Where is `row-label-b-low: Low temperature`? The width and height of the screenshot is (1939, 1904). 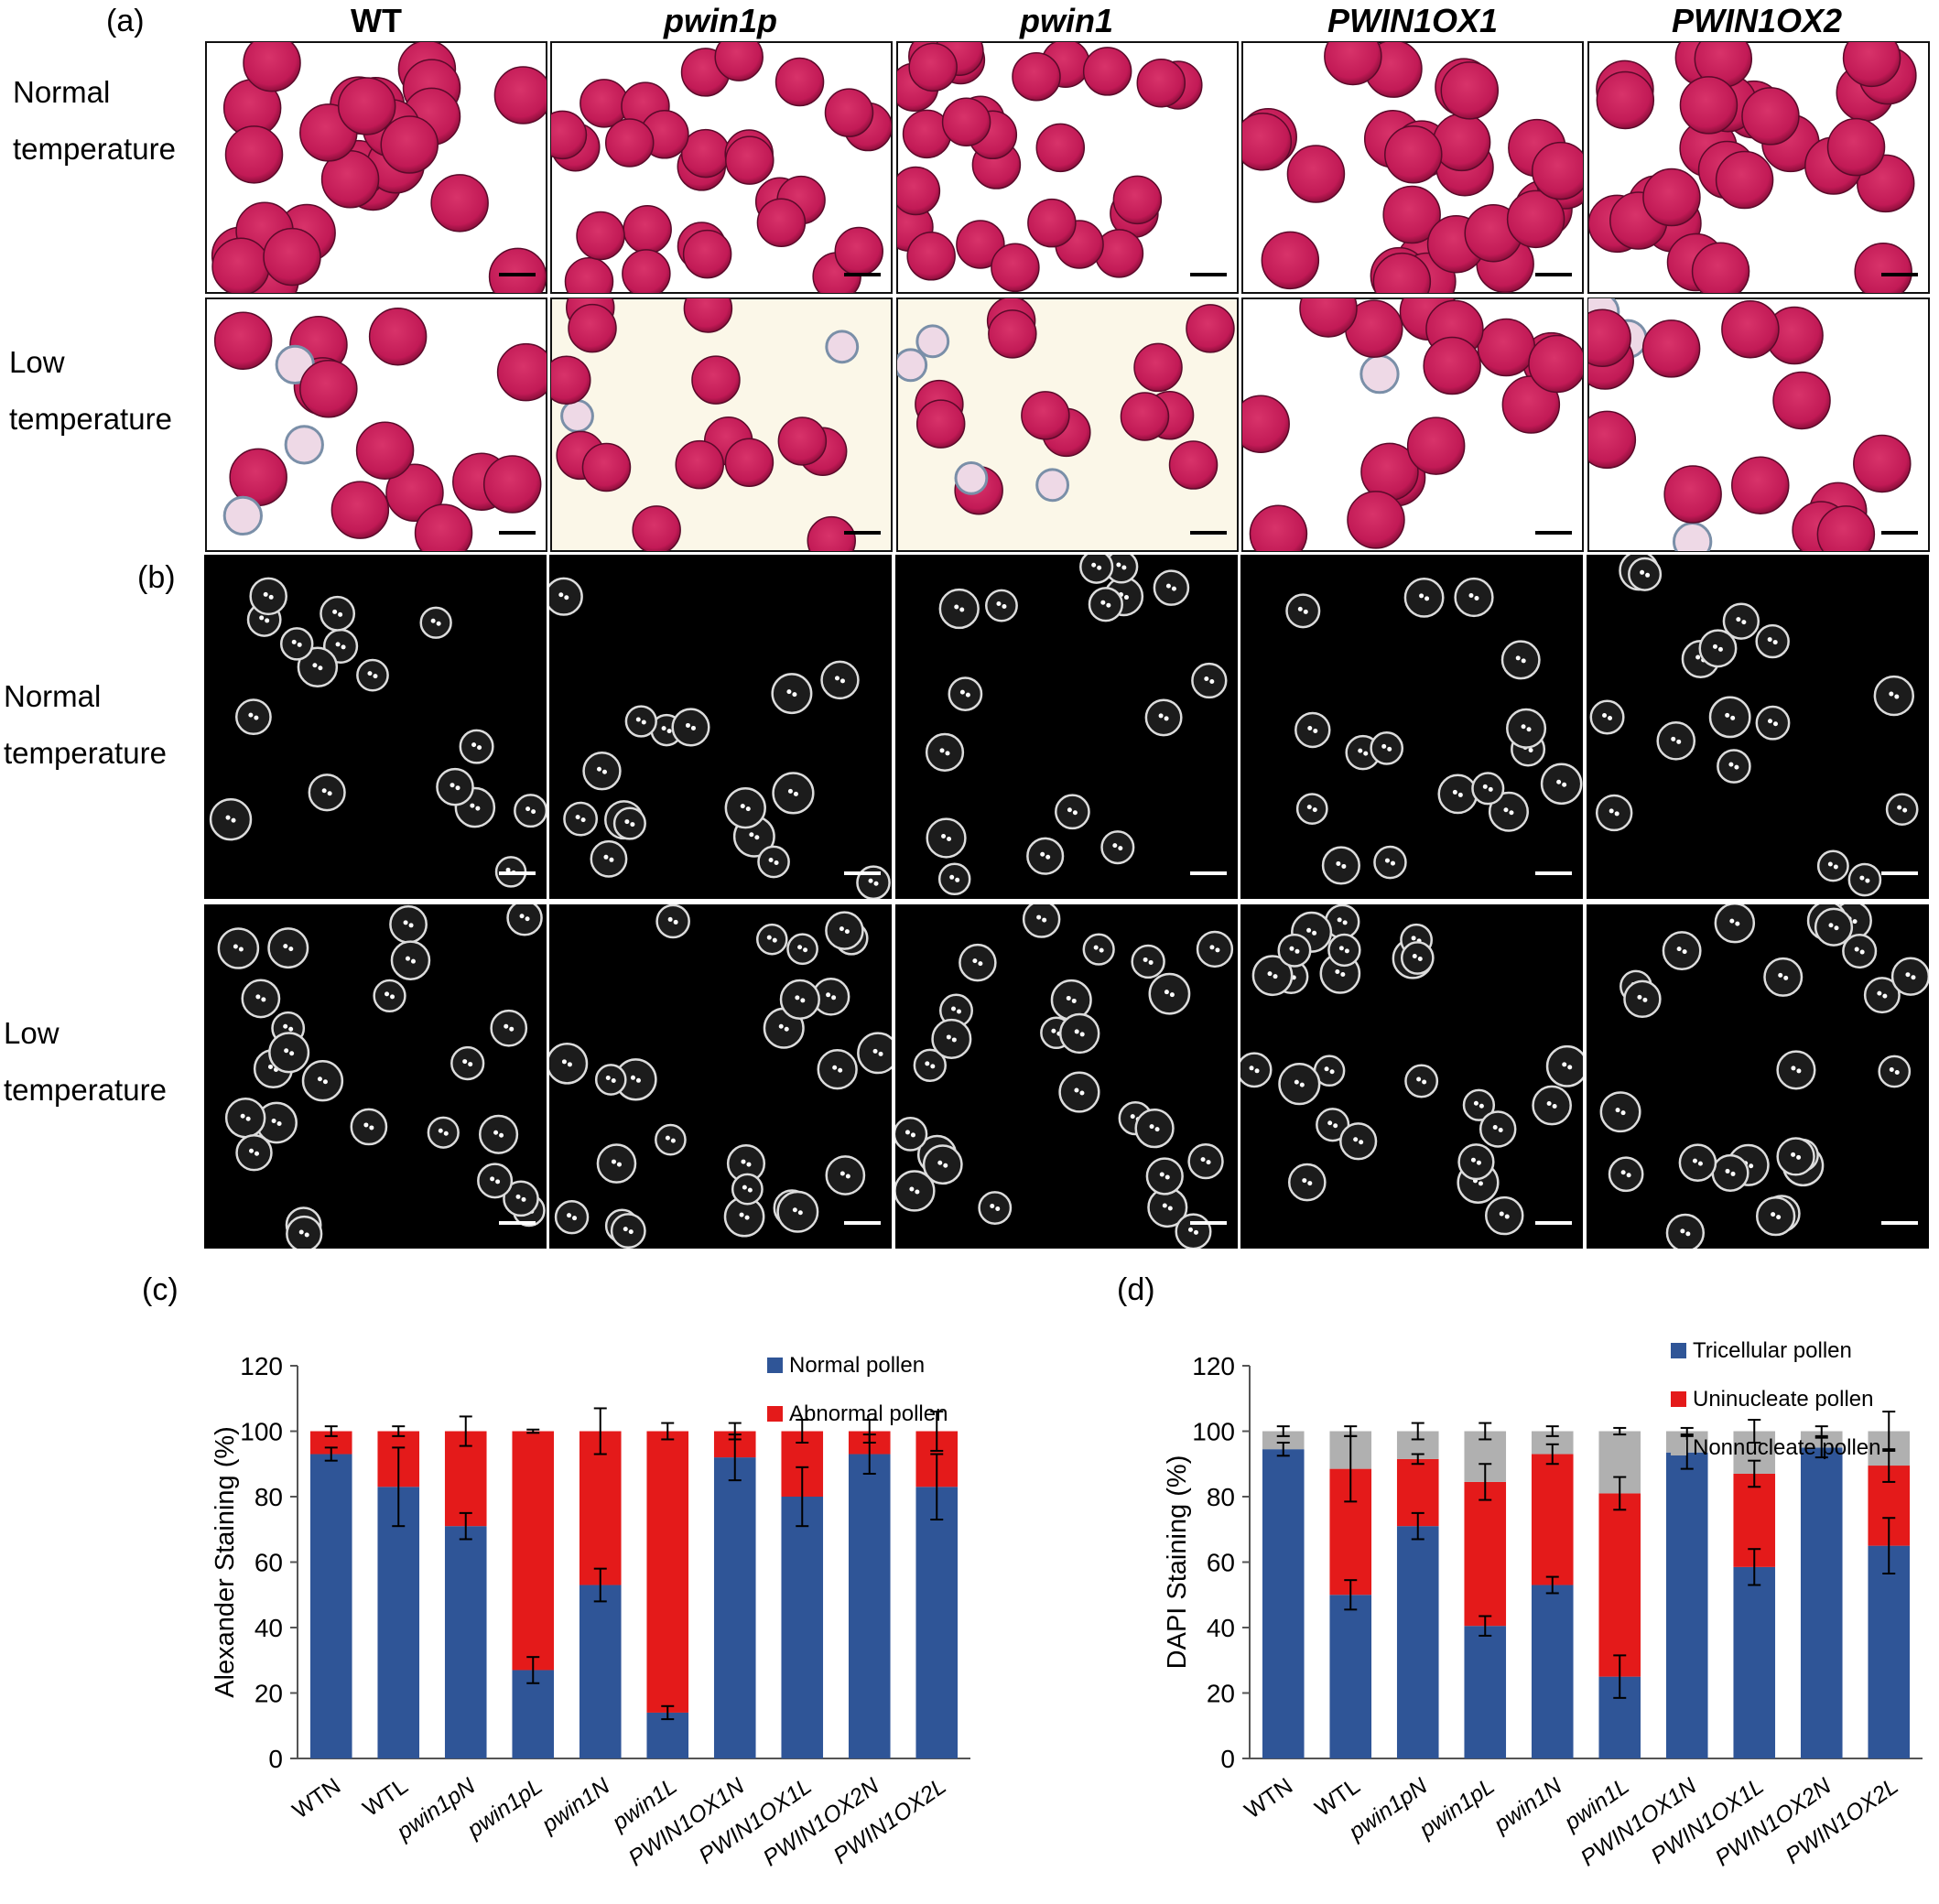 row-label-b-low: Low temperature is located at coordinates (86, 1062).